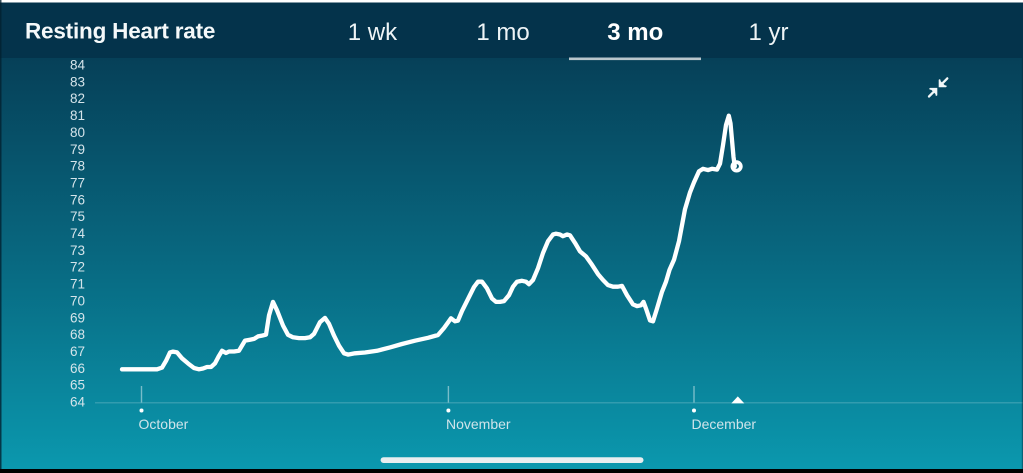 This screenshot has width=1023, height=473. Describe the element at coordinates (77, 267) in the screenshot. I see `svg-text: 72` at that location.